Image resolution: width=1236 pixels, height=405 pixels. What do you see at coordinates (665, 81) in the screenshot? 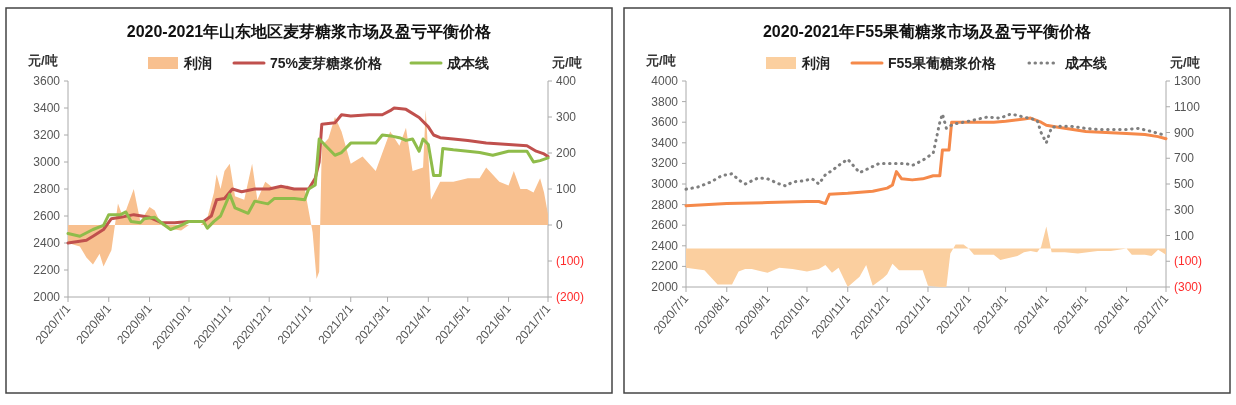
I see `y-tick-label: 4000` at bounding box center [665, 81].